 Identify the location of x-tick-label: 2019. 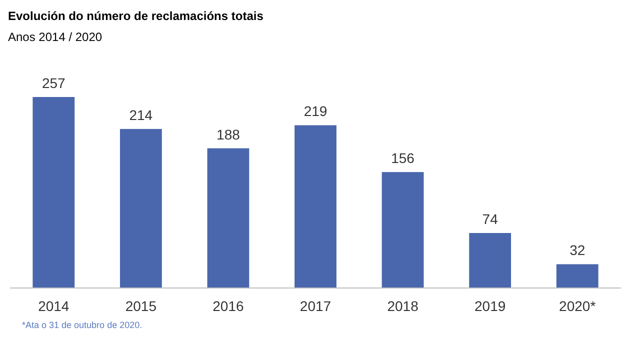
(490, 306).